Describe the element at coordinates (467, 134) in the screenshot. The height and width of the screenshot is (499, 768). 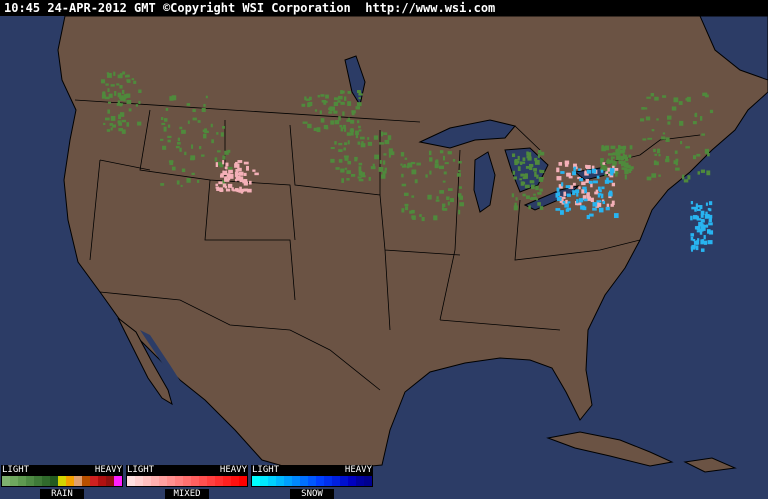
I see `lake-superior` at that location.